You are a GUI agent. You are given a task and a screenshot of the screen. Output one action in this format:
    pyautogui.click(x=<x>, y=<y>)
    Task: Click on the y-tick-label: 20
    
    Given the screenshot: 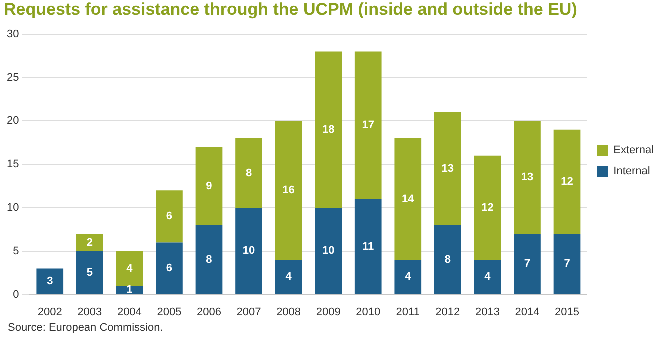 What is the action you would take?
    pyautogui.click(x=13, y=121)
    